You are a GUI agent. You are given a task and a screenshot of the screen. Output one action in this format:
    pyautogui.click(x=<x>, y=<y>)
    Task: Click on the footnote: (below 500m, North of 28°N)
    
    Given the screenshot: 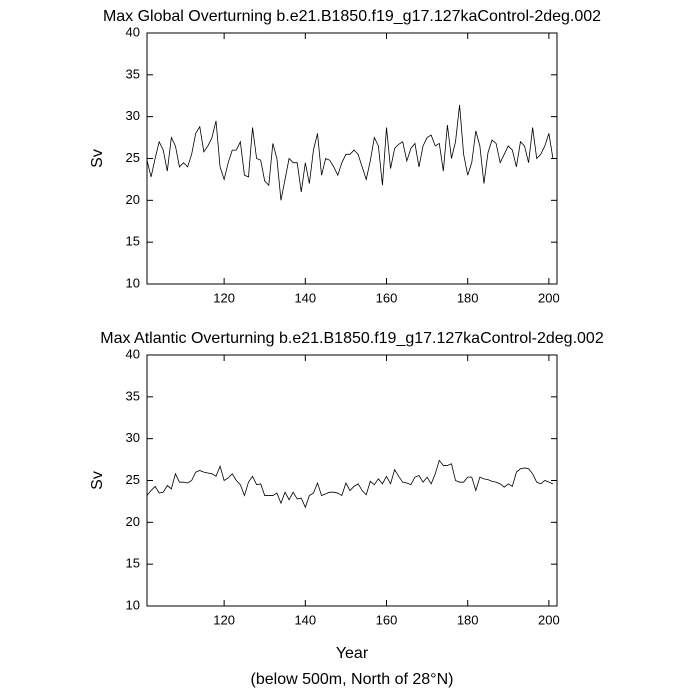 What is the action you would take?
    pyautogui.click(x=352, y=679)
    